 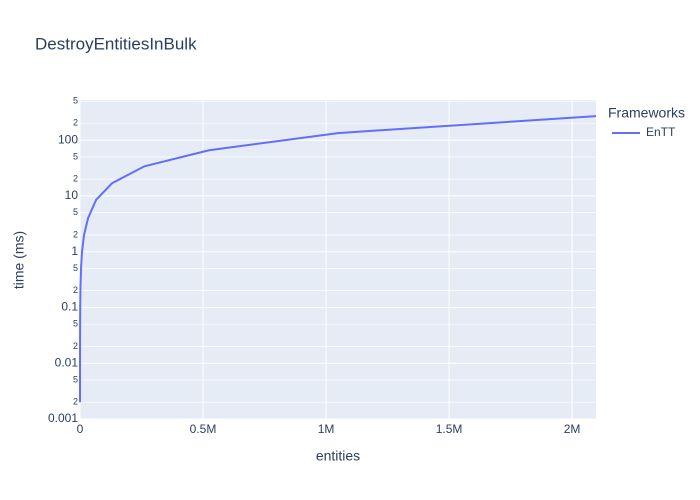 What do you see at coordinates (326, 429) in the screenshot?
I see `x-tick-label: 1M` at bounding box center [326, 429].